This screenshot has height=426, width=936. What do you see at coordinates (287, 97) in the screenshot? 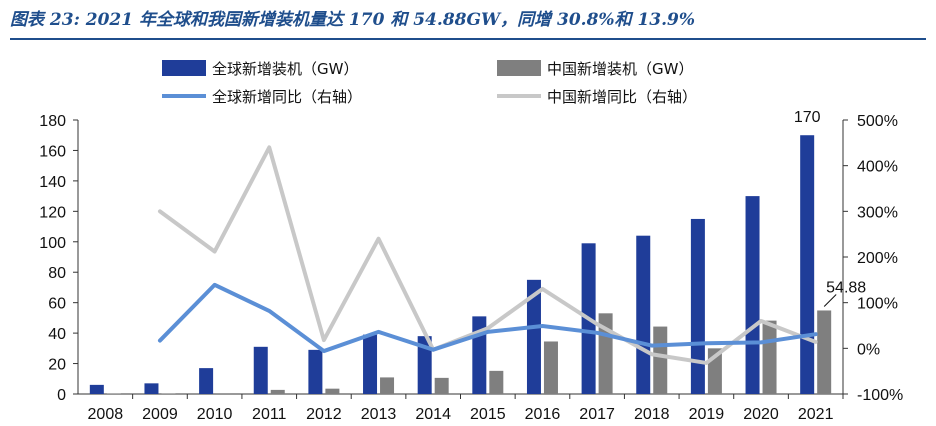
I see `legend-global-yoy-label: 全球新增同比（右轴）` at bounding box center [287, 97].